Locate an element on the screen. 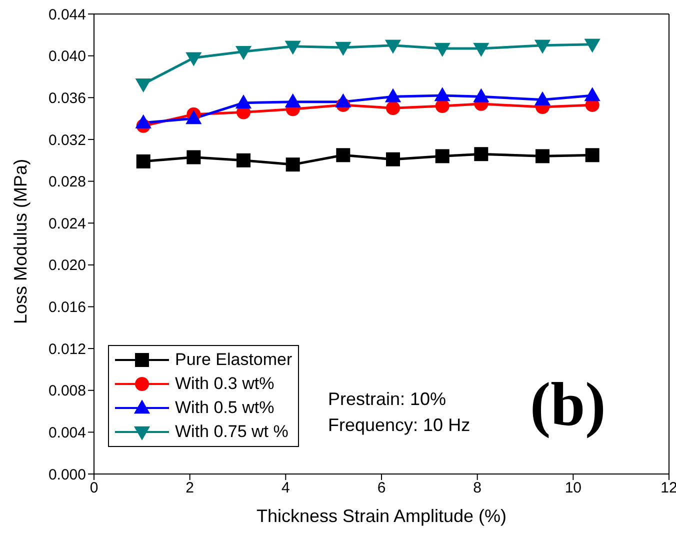 Image resolution: width=676 pixels, height=548 pixels. annotation: Prestrain: 10% is located at coordinates (388, 399).